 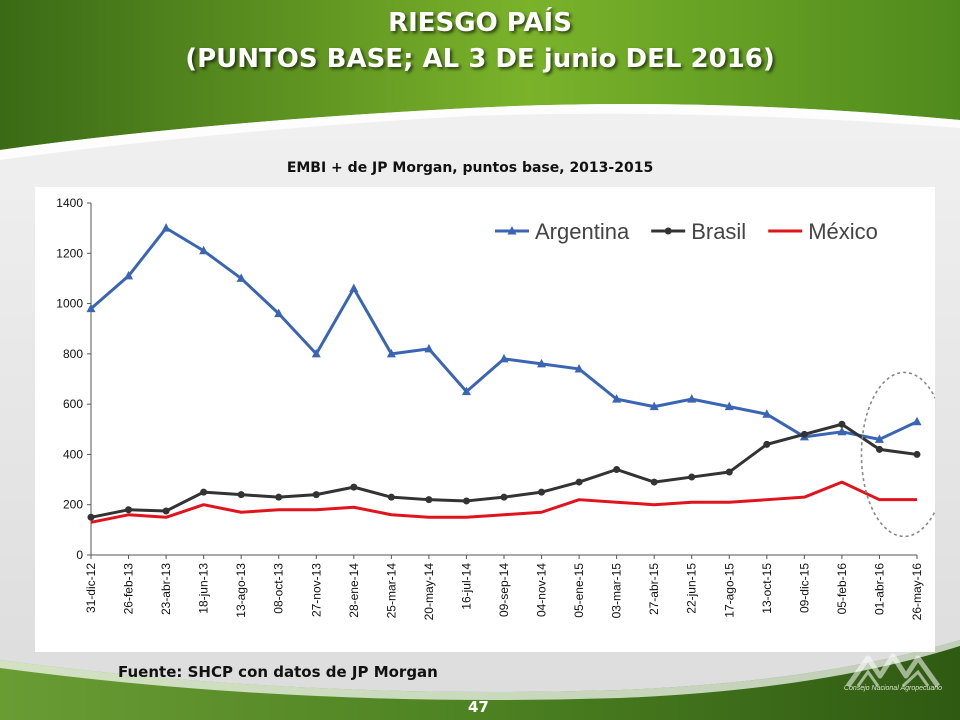 What do you see at coordinates (279, 588) in the screenshot?
I see `x-tick-label: 08-oct-13` at bounding box center [279, 588].